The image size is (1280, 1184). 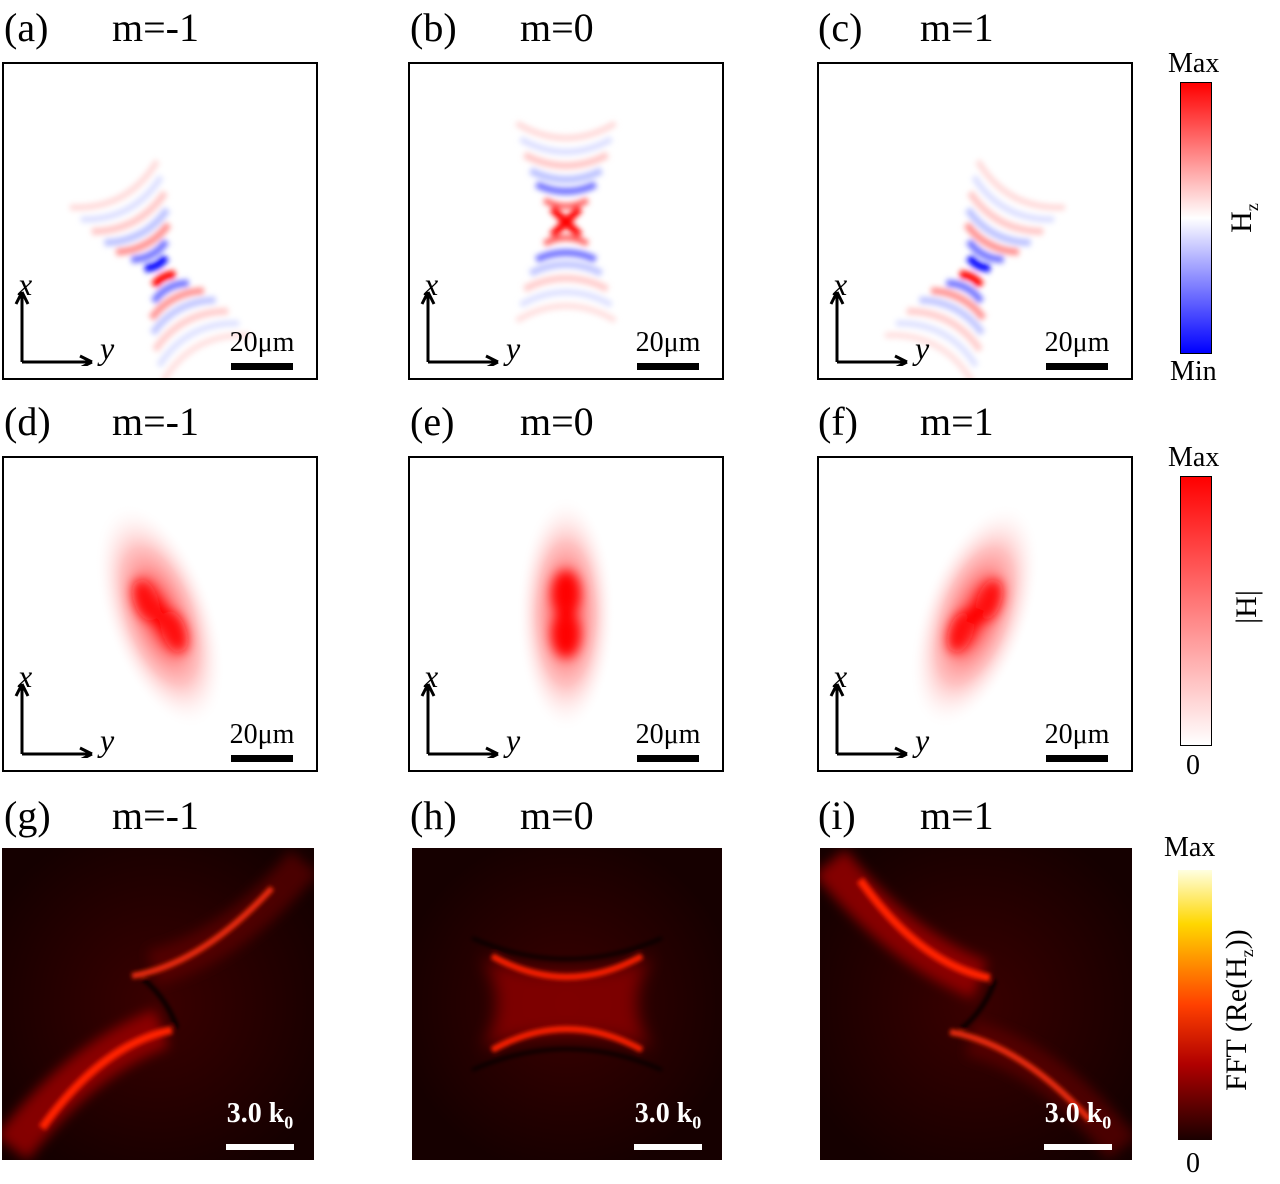 What do you see at coordinates (1195, 1005) in the screenshot?
I see `colorbar-fft` at bounding box center [1195, 1005].